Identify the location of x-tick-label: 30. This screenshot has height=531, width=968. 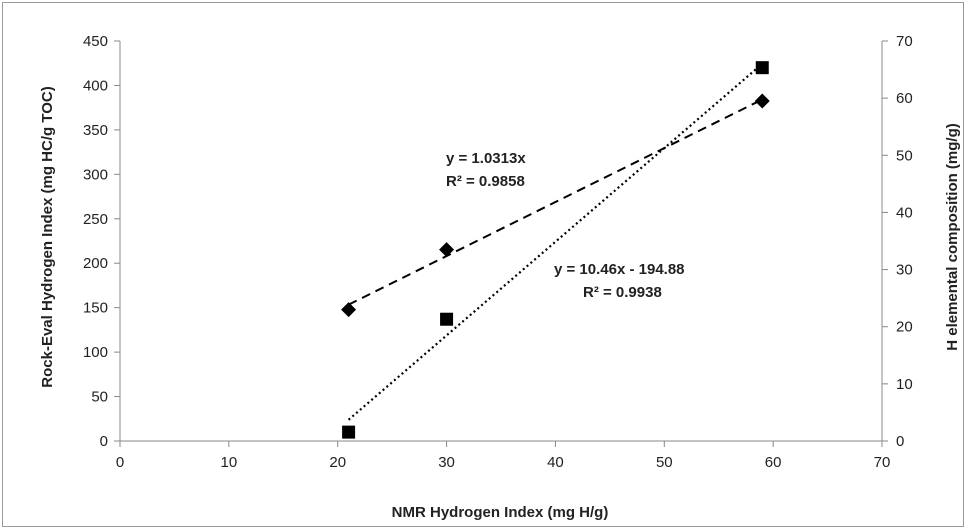
(446, 462).